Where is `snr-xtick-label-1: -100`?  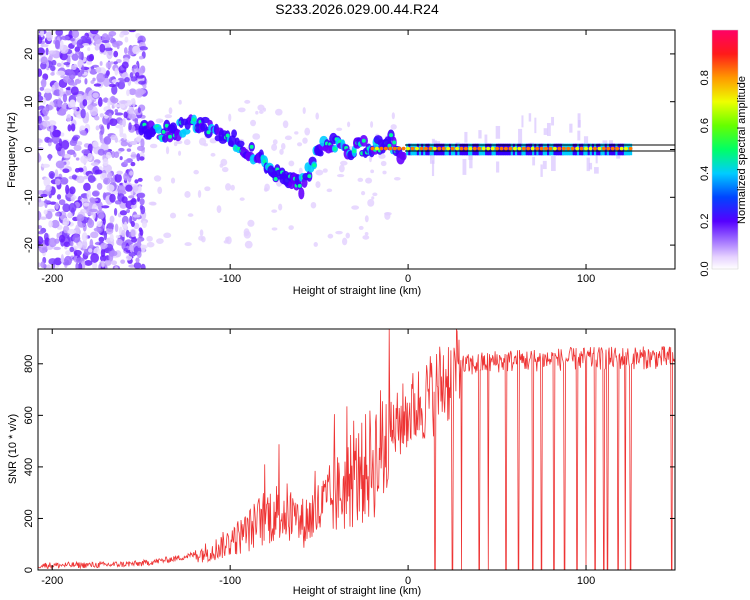 snr-xtick-label-1: -100 is located at coordinates (230, 581).